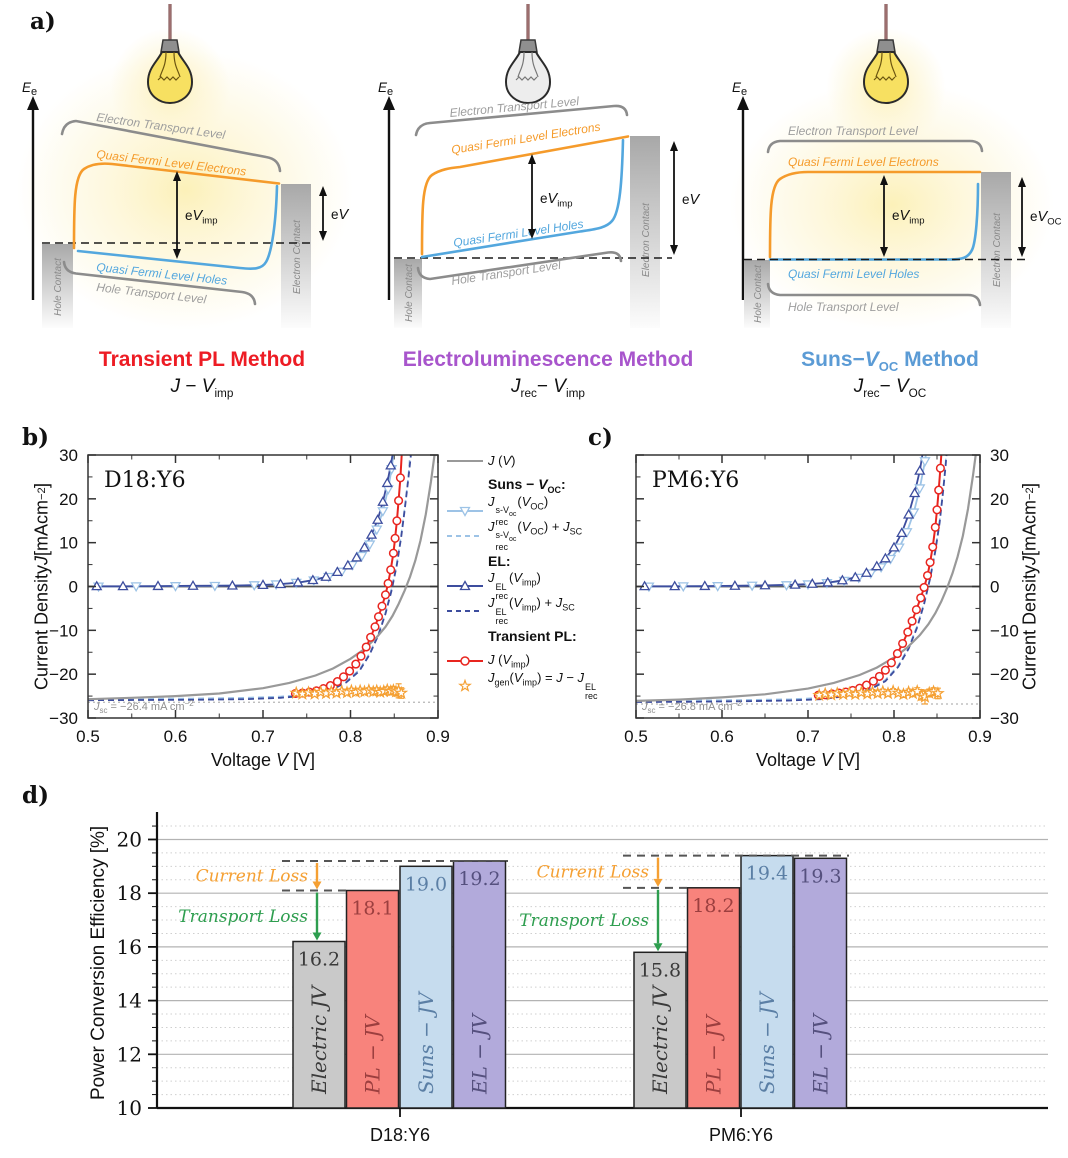 Image resolution: width=1068 pixels, height=1158 pixels. What do you see at coordinates (792, 579) in the screenshot?
I see `el-shifted-line` at bounding box center [792, 579].